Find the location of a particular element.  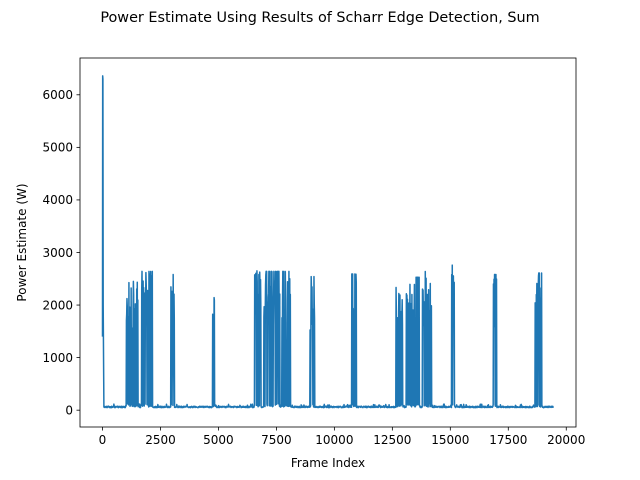

x-tick-label: 20000 is located at coordinates (566, 440).